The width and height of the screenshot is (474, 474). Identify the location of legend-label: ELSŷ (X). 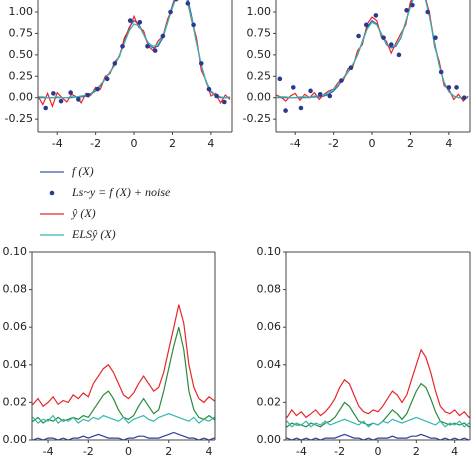
(93, 234).